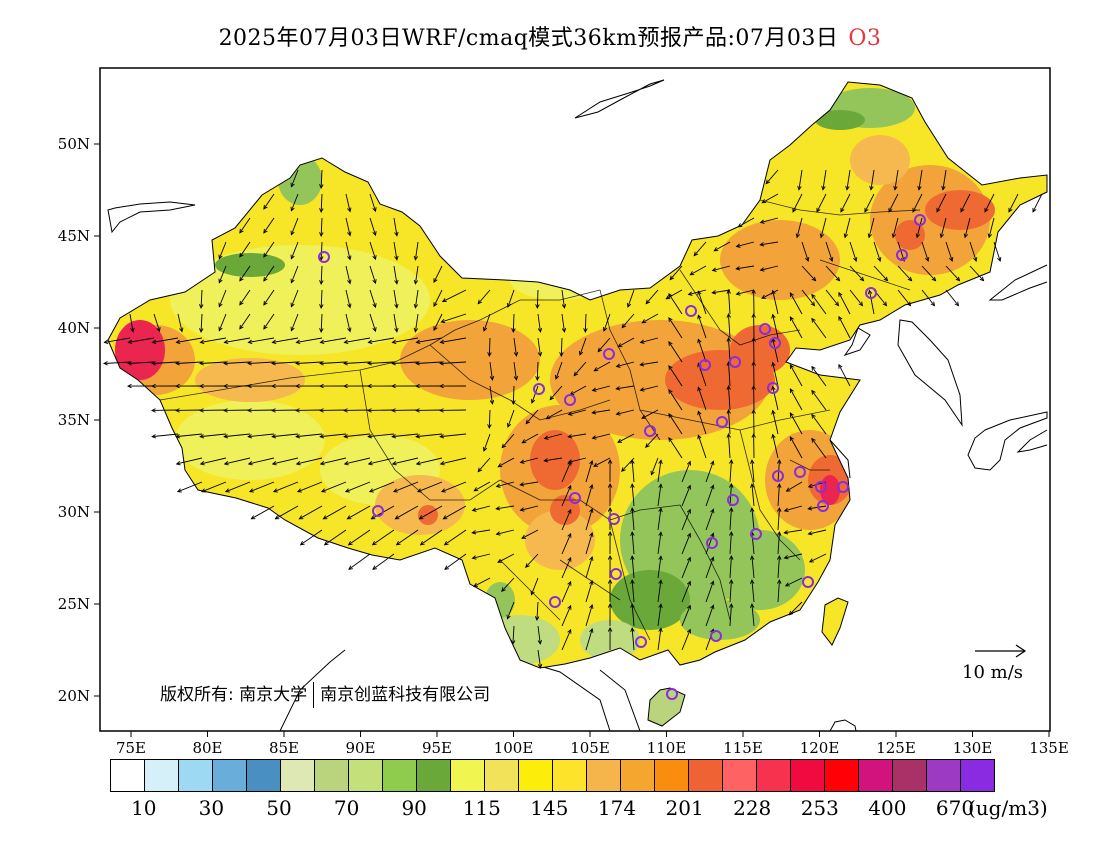 The width and height of the screenshot is (1100, 850). Describe the element at coordinates (955, 808) in the screenshot. I see `legend-label: 670` at that location.